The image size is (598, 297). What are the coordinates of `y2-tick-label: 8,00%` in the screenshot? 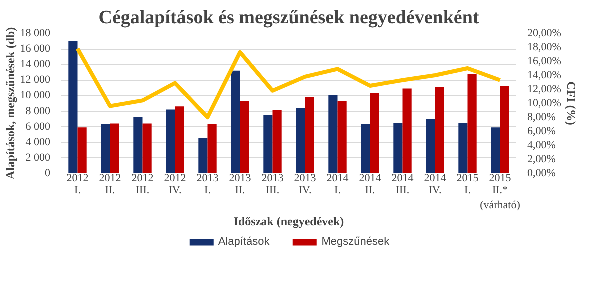 It's located at (542, 118).